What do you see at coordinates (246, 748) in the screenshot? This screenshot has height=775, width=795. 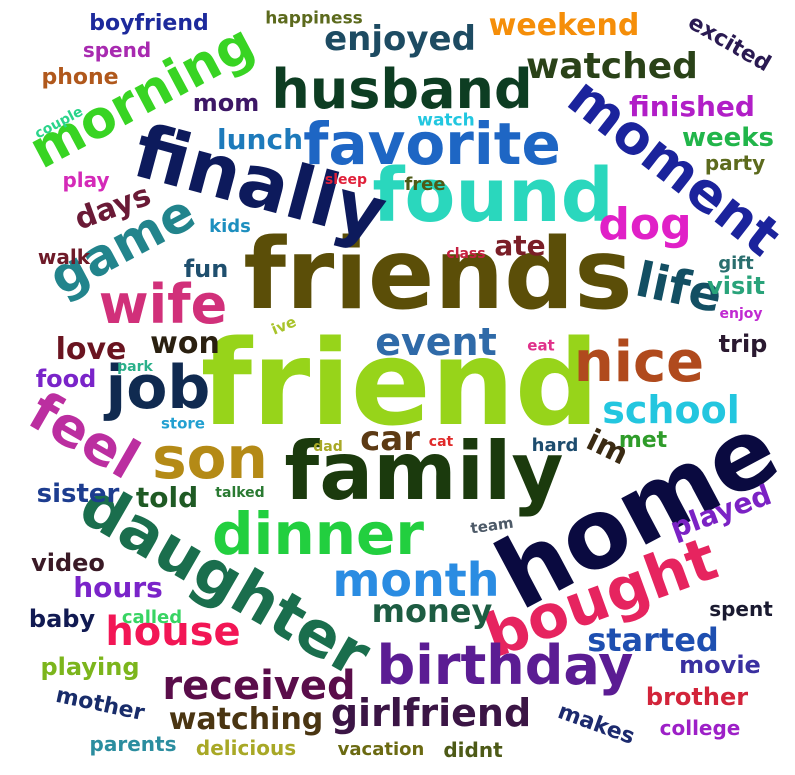 I see `word-delicious: delicious` at bounding box center [246, 748].